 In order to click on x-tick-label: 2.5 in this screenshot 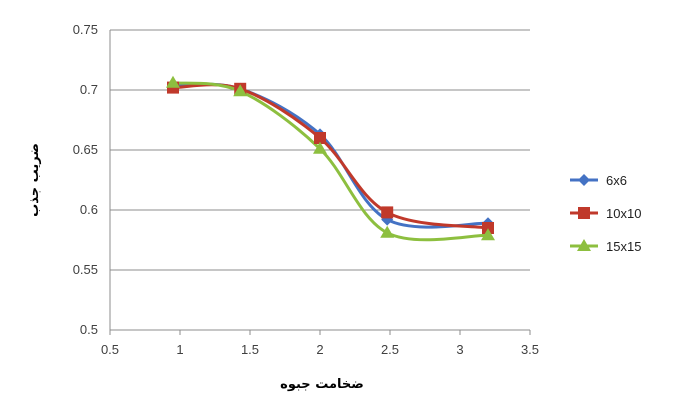, I will do `click(390, 349)`.